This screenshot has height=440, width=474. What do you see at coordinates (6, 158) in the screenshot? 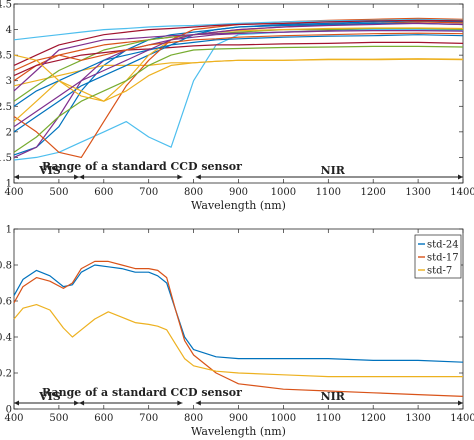
I see `y-tick-label: 1.5` at bounding box center [6, 158].